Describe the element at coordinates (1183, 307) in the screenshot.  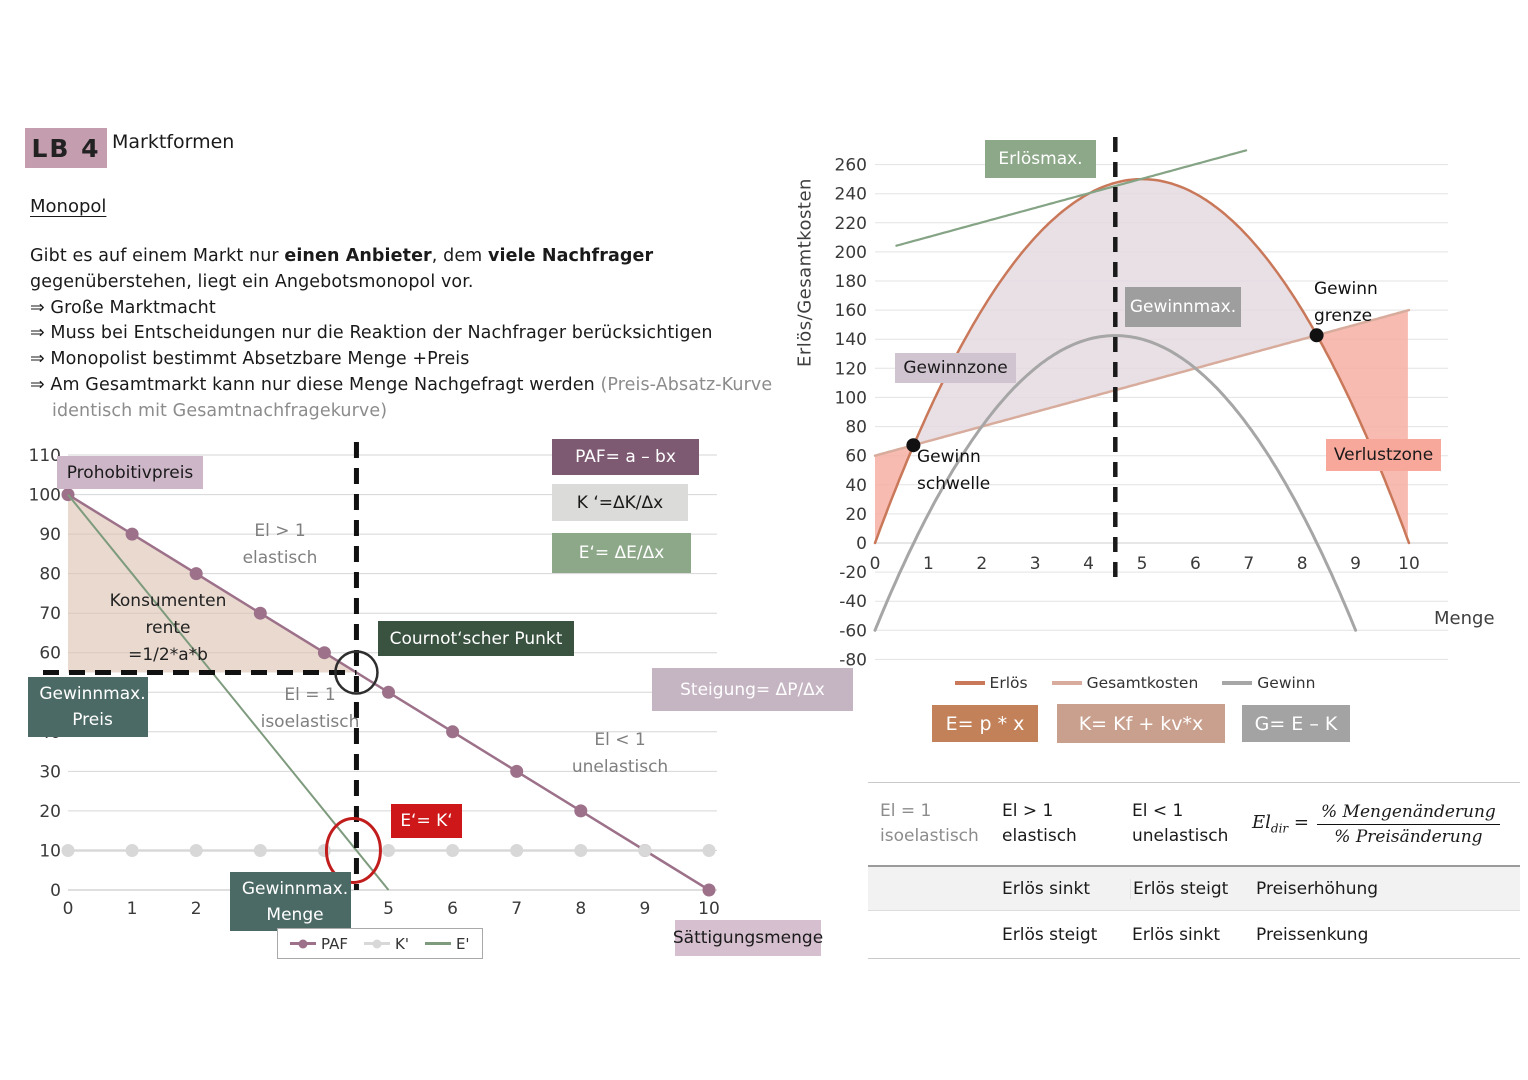
I see `gewinnmax-label: Gewinnmax.` at that location.